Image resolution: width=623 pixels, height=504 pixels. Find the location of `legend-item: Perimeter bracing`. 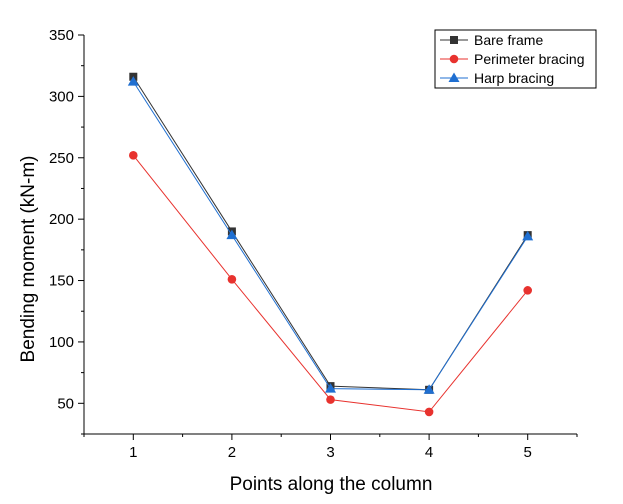

legend-item: Perimeter bracing is located at coordinates (512, 59).